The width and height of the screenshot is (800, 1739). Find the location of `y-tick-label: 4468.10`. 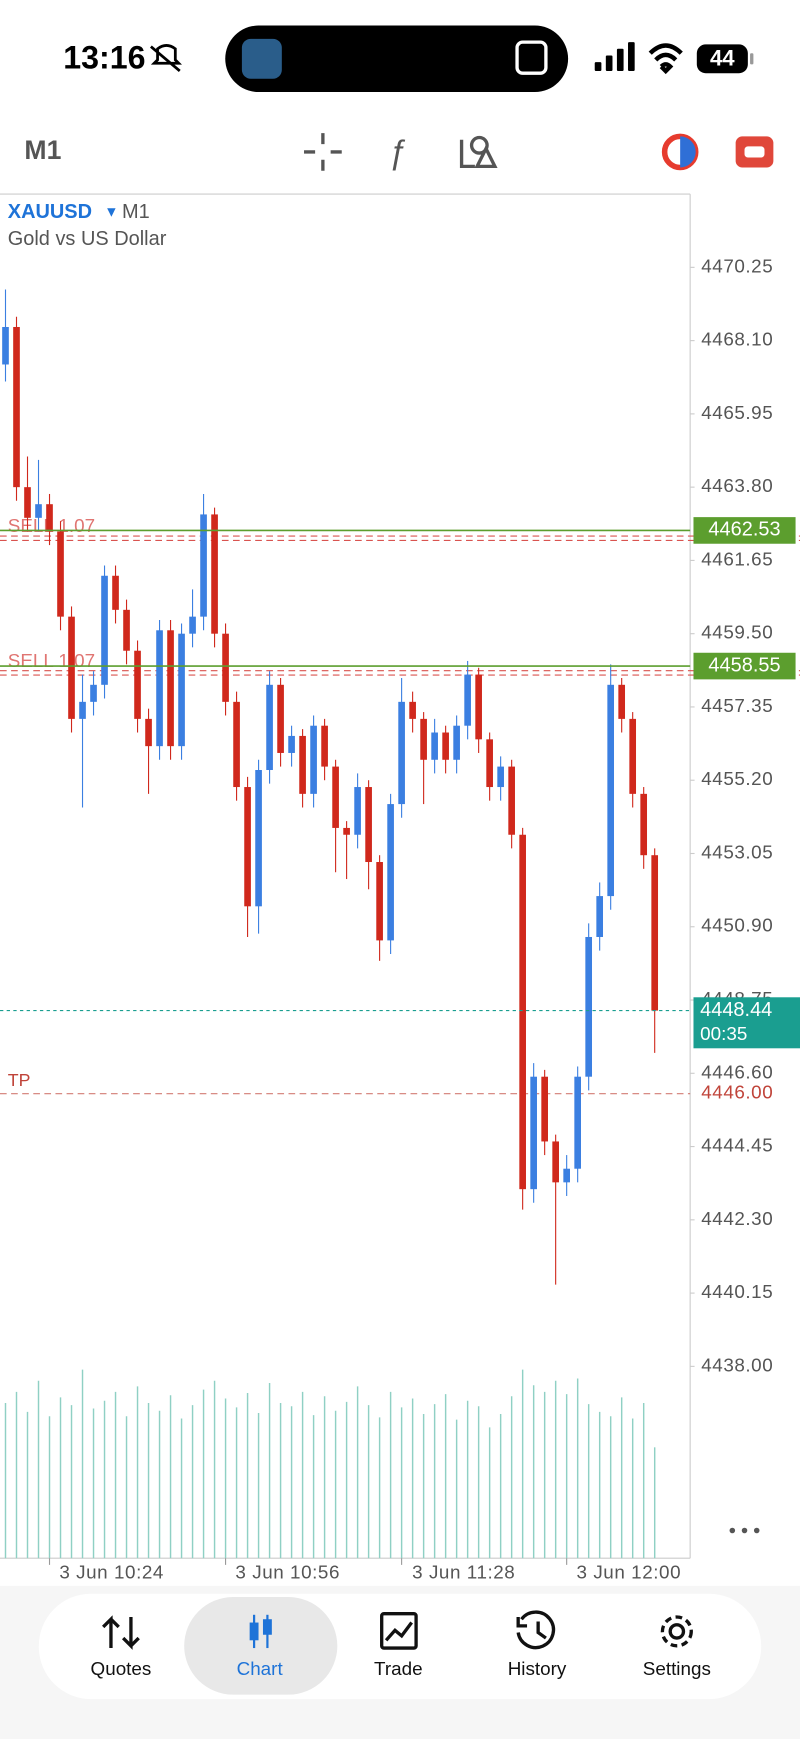

y-tick-label: 4468.10 is located at coordinates (737, 339).